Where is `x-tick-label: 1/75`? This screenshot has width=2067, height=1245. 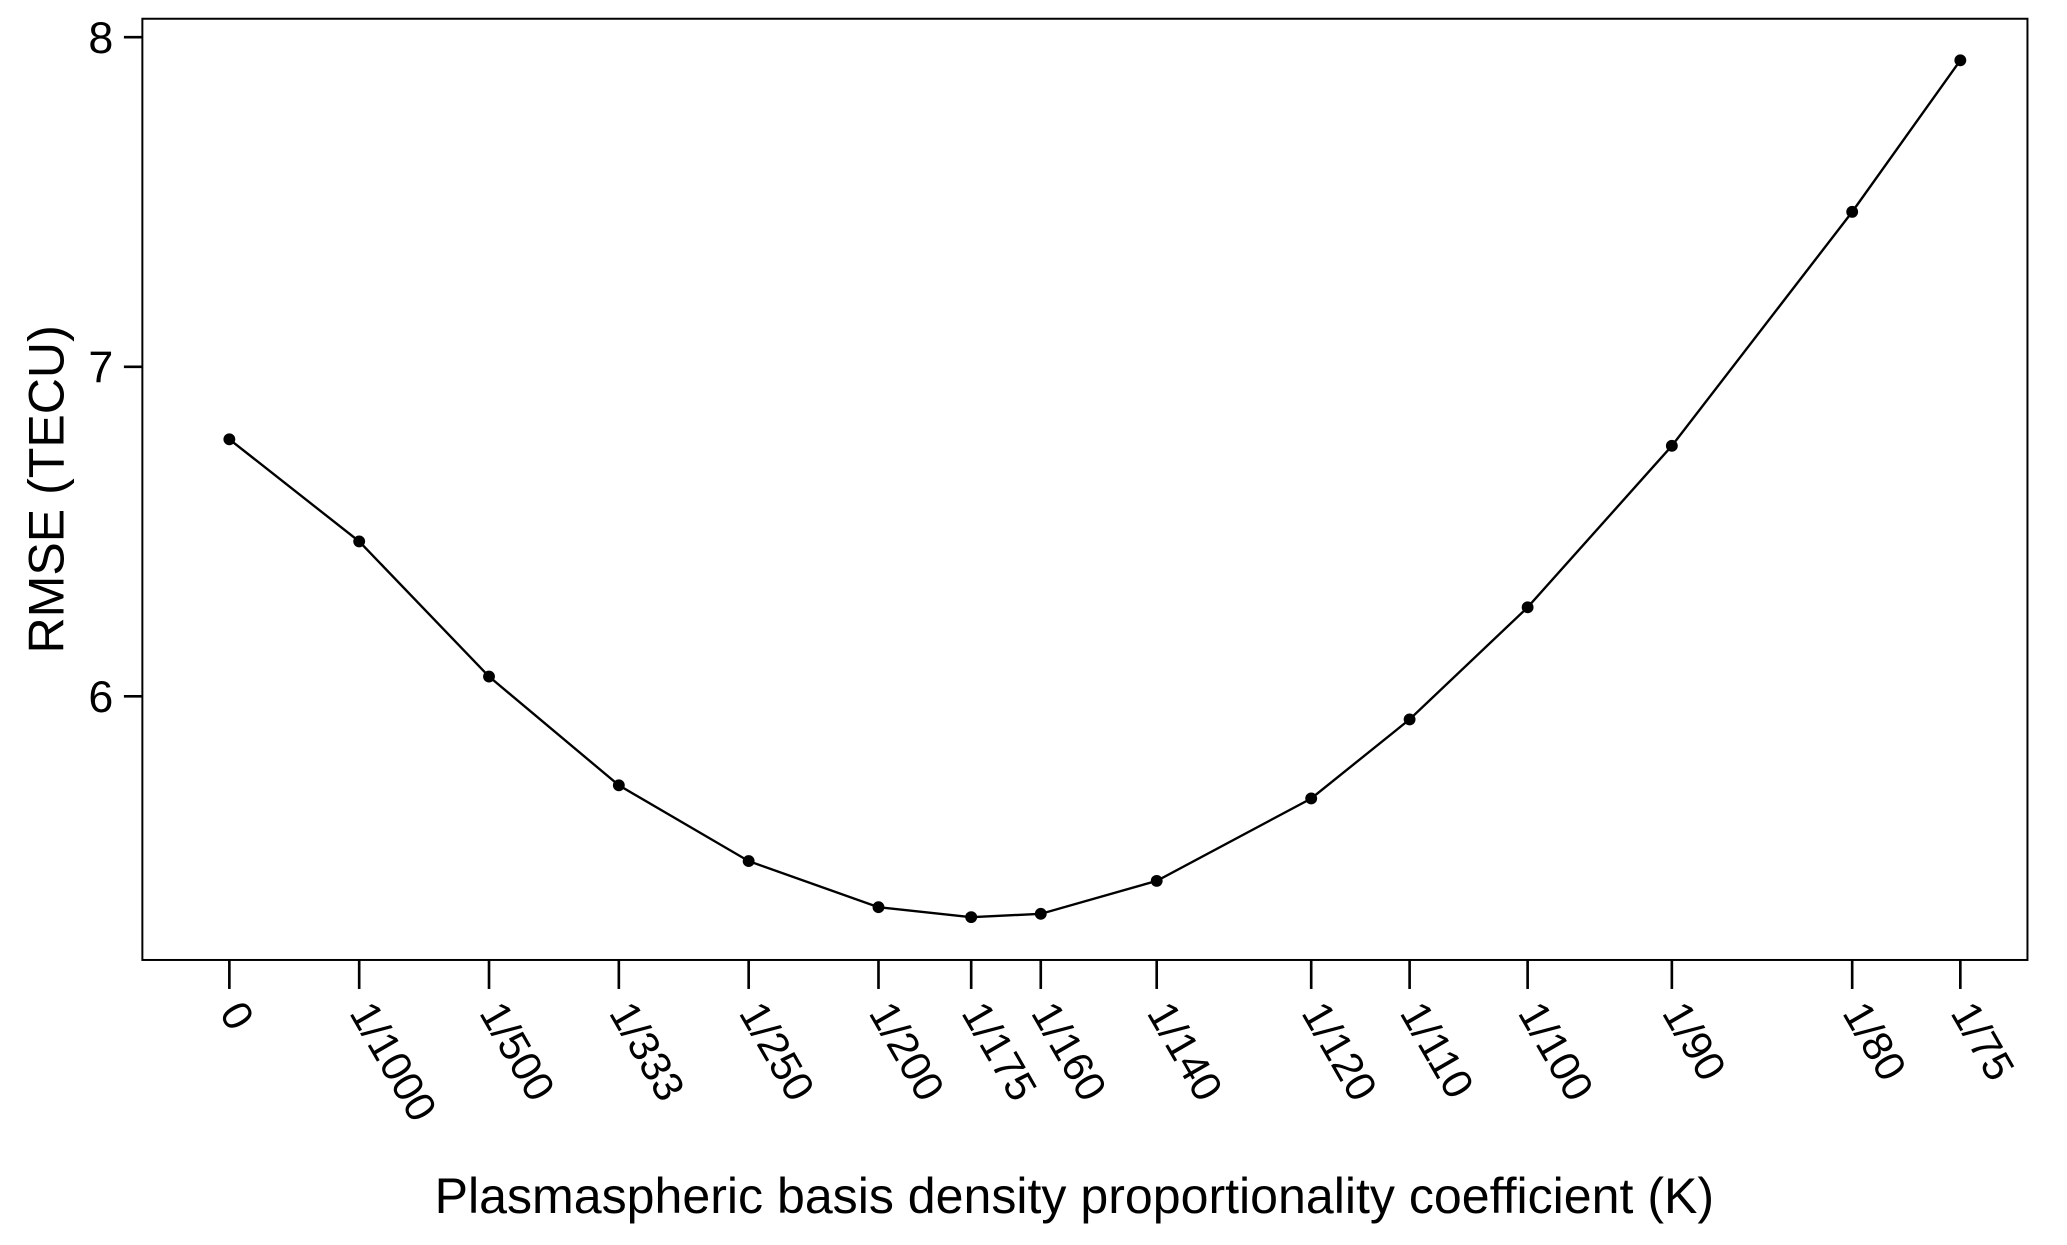 x-tick-label: 1/75 is located at coordinates (1983, 1041).